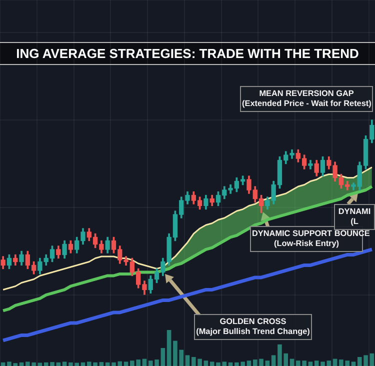 This screenshot has height=366, width=375. Describe the element at coordinates (307, 99) in the screenshot. I see `text: MEAN REVERSION GAP (Extended Price - Wait for Retest)` at that location.